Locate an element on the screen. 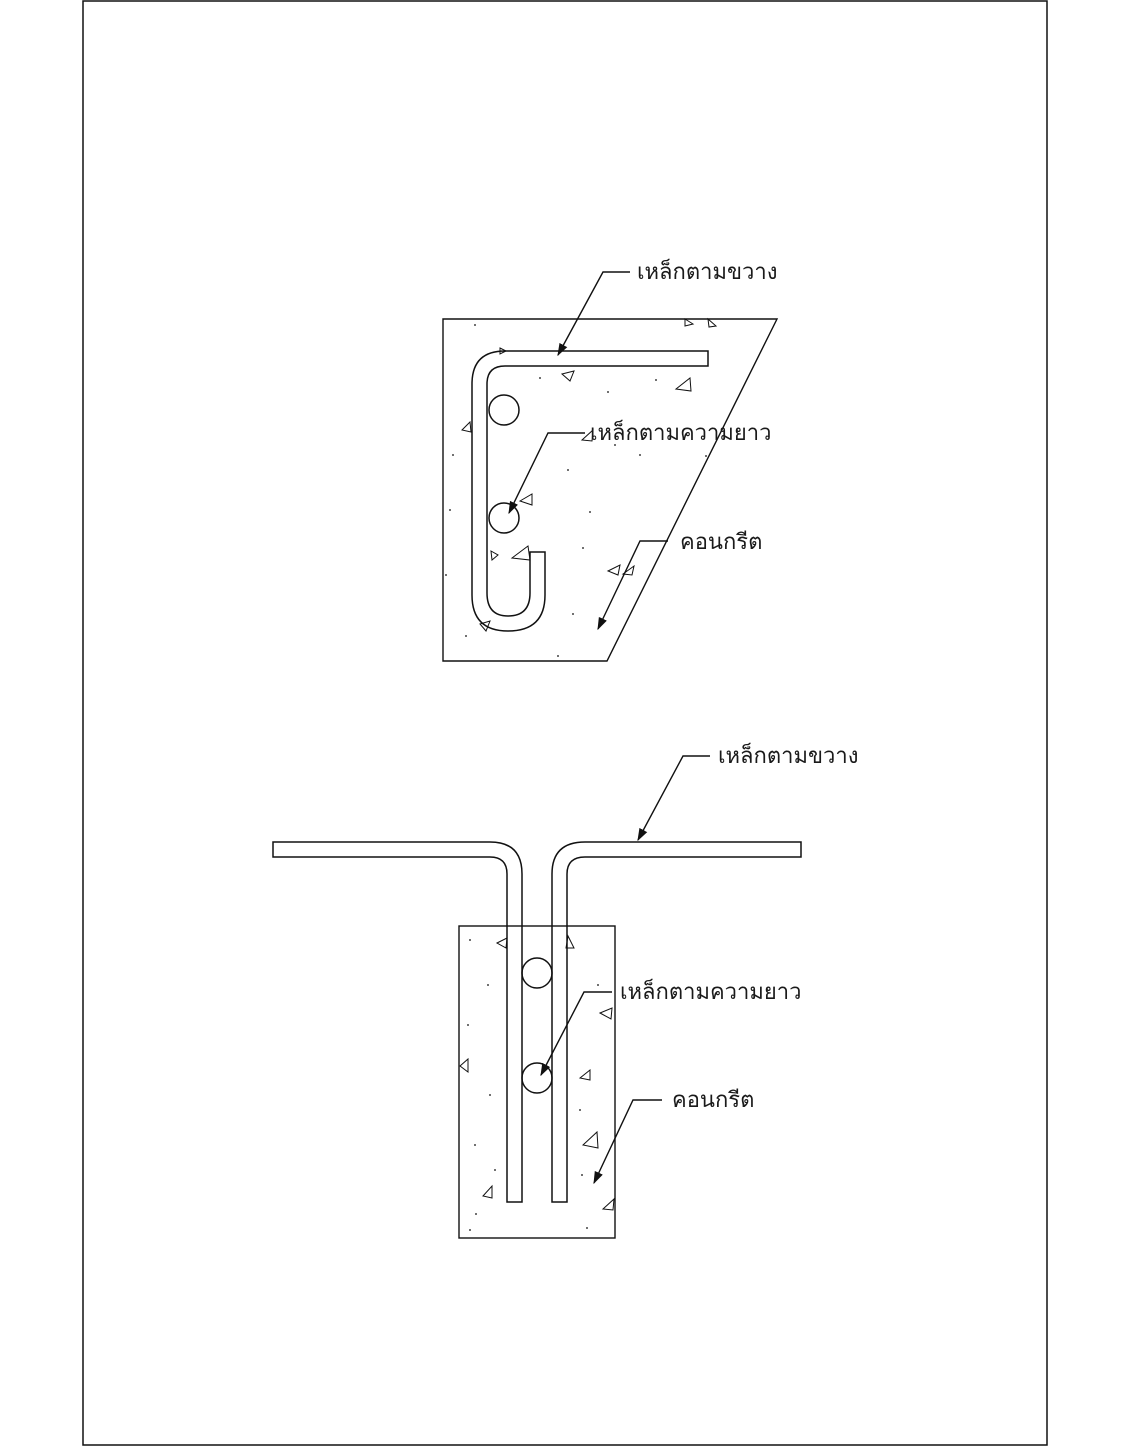  concrete-section-top is located at coordinates (610, 490).